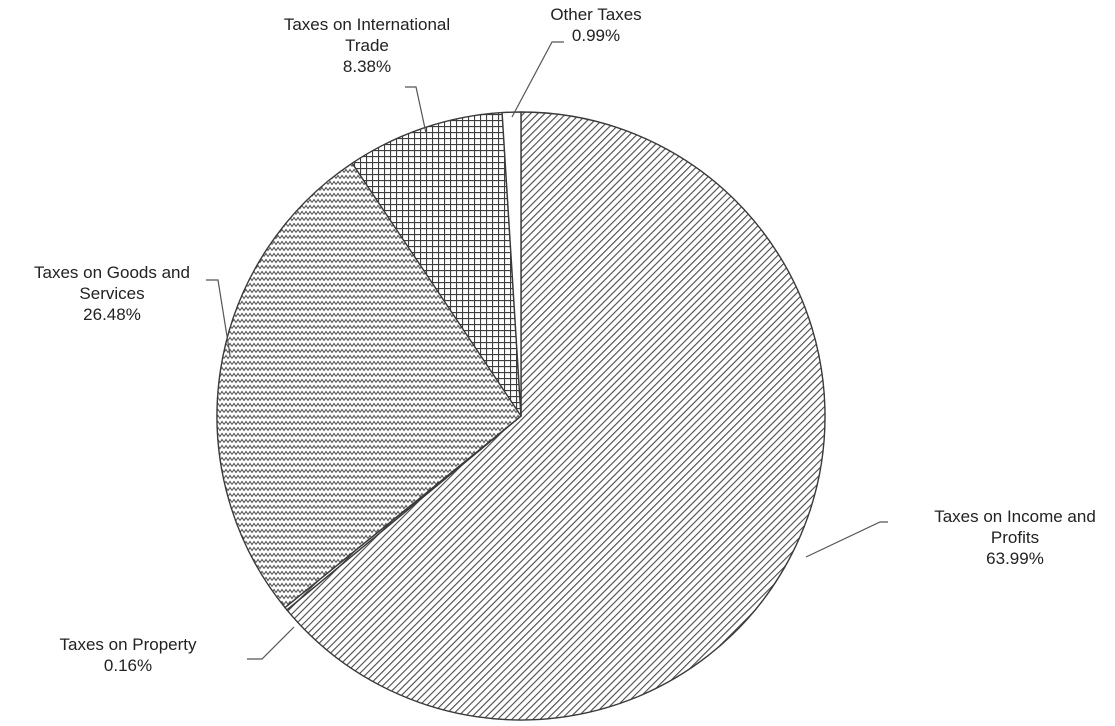  I want to click on slice-category-label: Taxes on Income and, so click(1015, 516).